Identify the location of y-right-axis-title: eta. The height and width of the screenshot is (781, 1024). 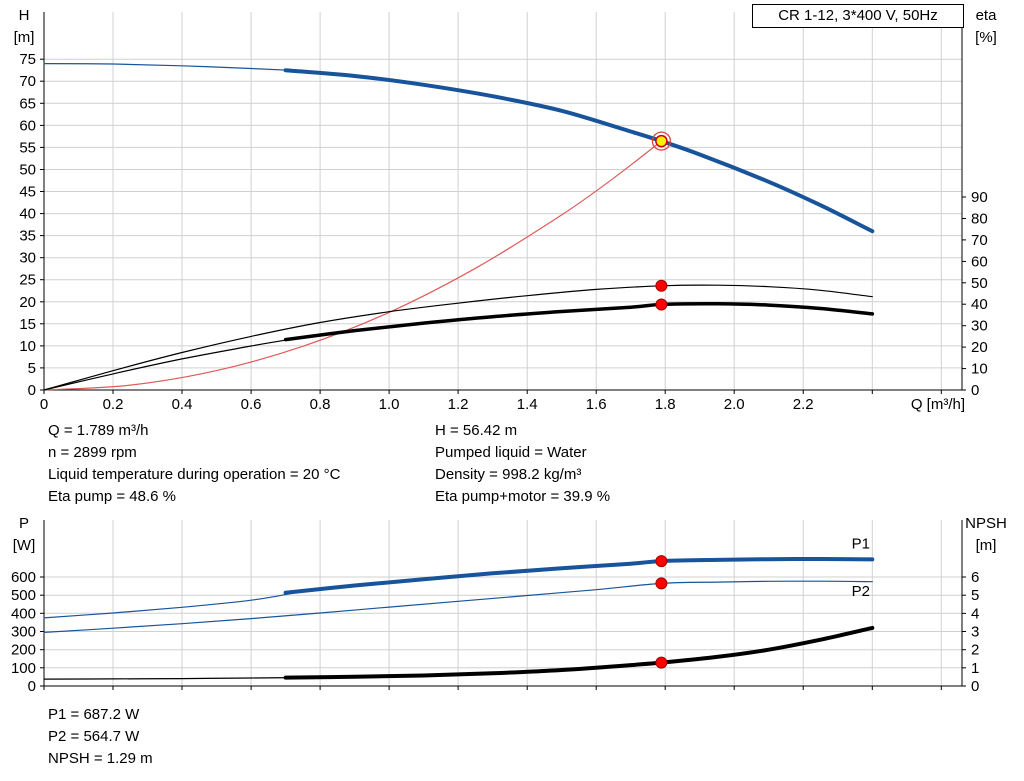
(987, 15).